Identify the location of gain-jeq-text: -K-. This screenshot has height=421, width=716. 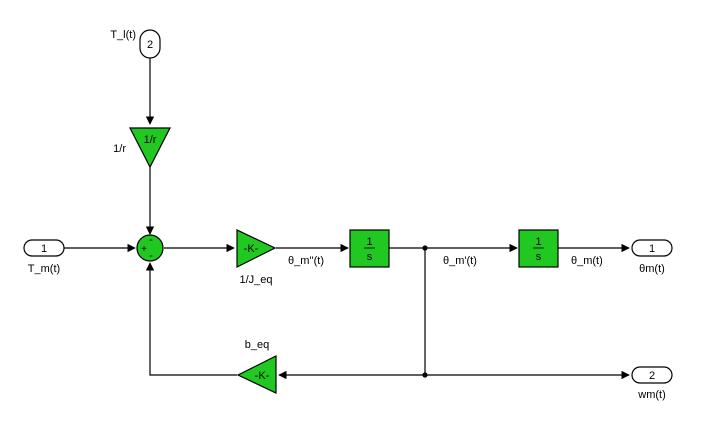
(251, 249).